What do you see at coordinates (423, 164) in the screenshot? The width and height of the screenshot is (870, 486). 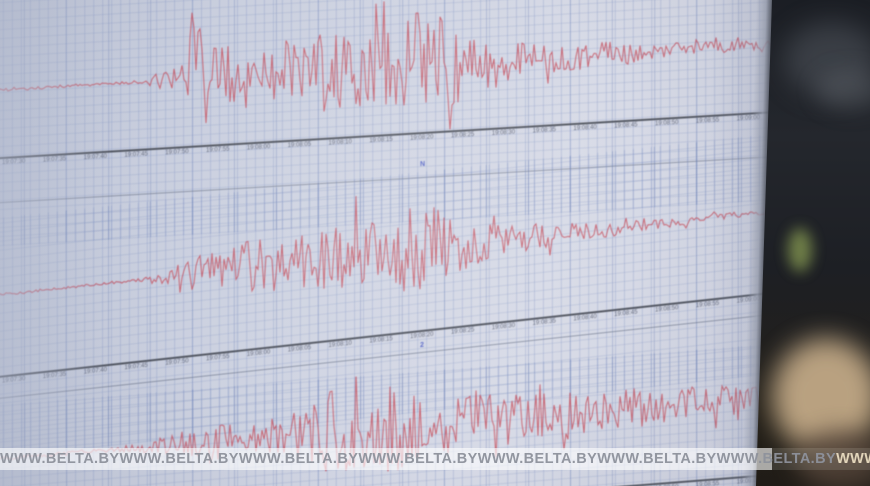 I see `channel-label-1: N` at bounding box center [423, 164].